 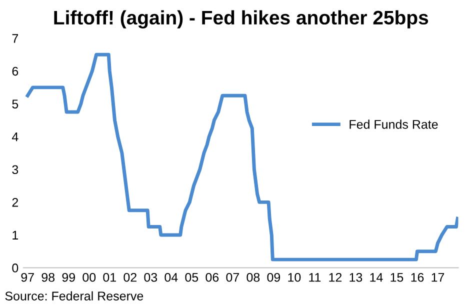 What do you see at coordinates (68, 277) in the screenshot?
I see `x-tick-label: 99` at bounding box center [68, 277].